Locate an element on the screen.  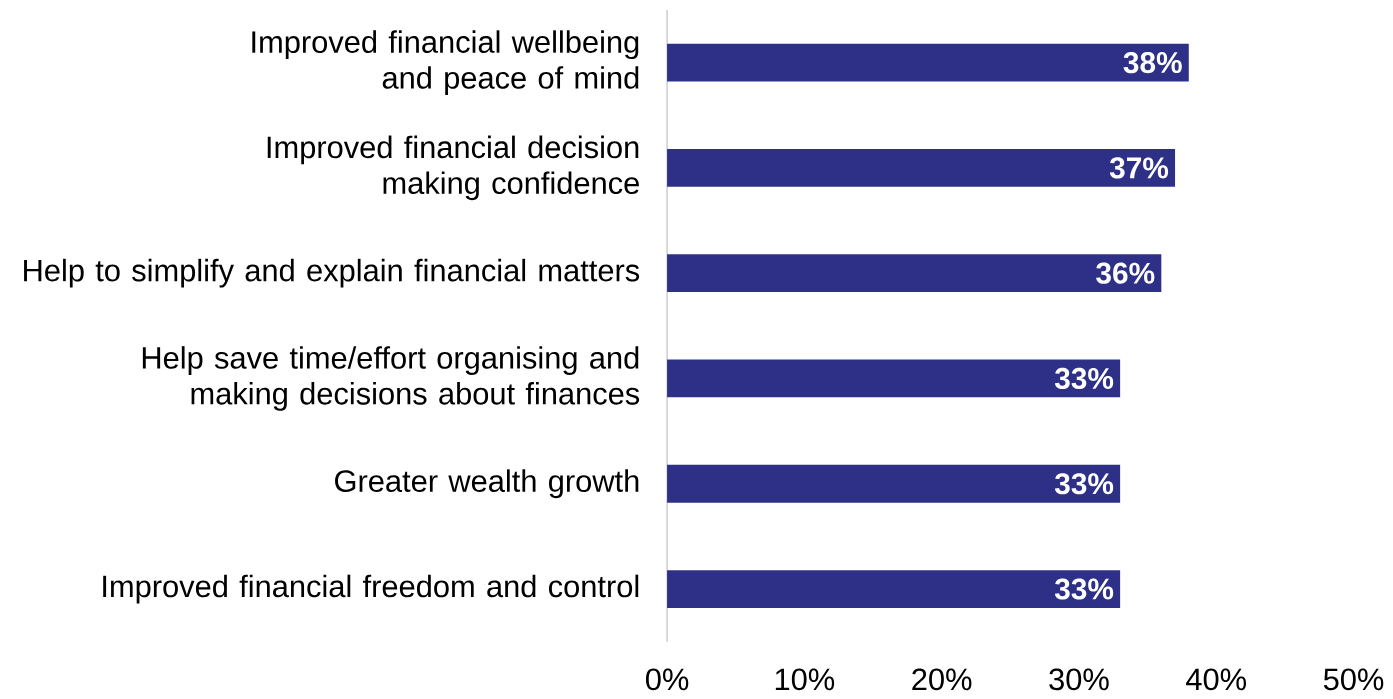
x-tick-label: 20% is located at coordinates (942, 679).